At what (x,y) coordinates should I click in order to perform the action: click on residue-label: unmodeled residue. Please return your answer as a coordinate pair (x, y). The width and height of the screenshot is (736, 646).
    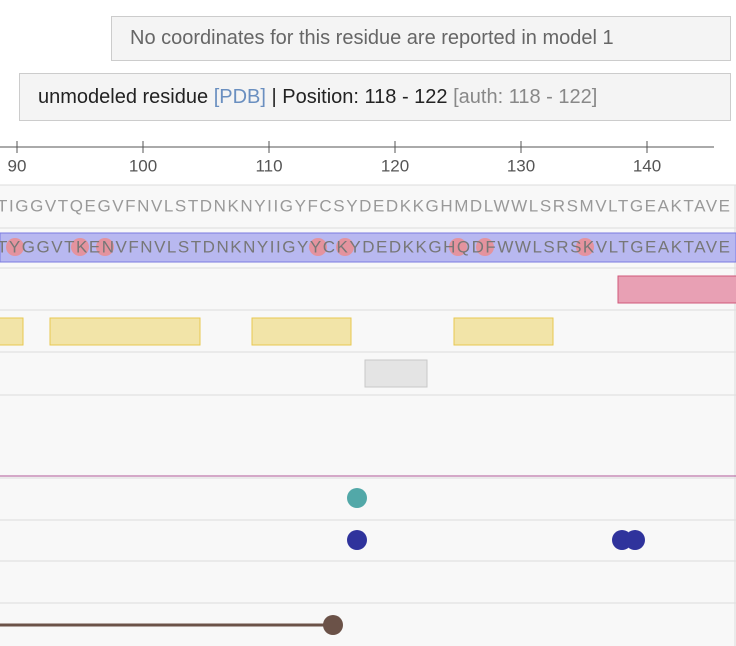
    Looking at the image, I should click on (123, 96).